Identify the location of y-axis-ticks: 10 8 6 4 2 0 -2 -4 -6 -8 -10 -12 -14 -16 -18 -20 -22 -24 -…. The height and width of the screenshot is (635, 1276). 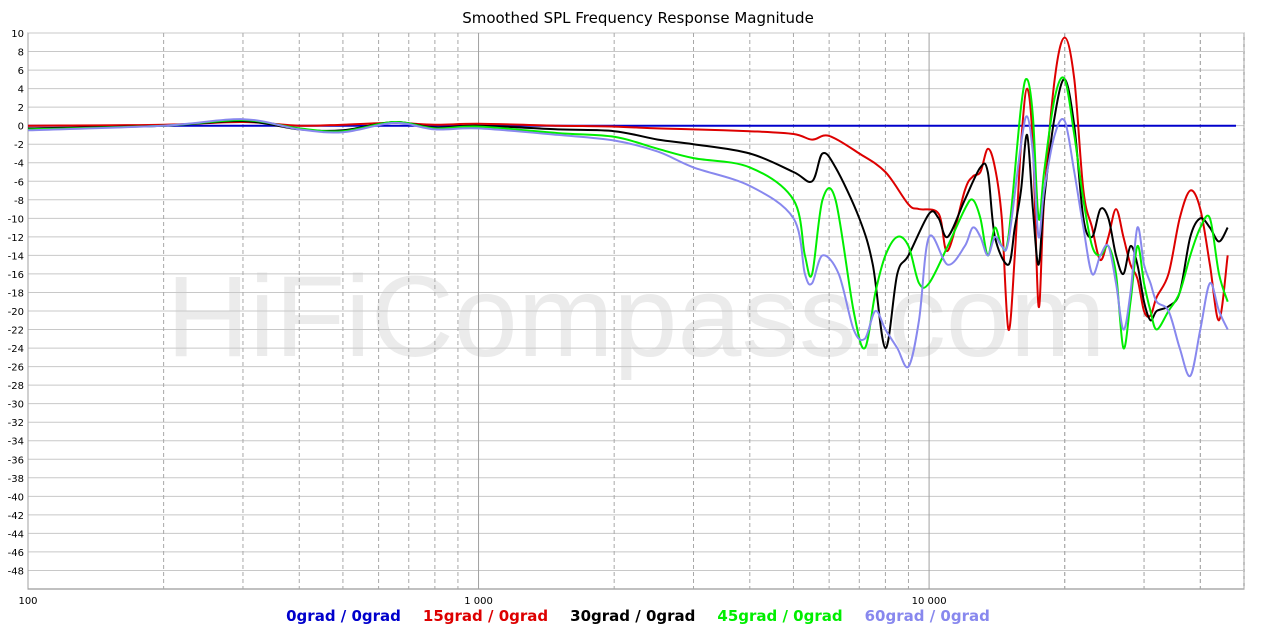
(16, 303).